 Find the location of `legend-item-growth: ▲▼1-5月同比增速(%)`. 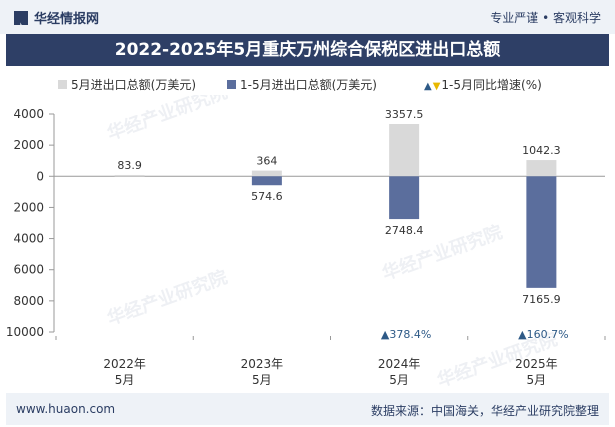

legend-item-growth: ▲▼1-5月同比增速(%) is located at coordinates (483, 84).